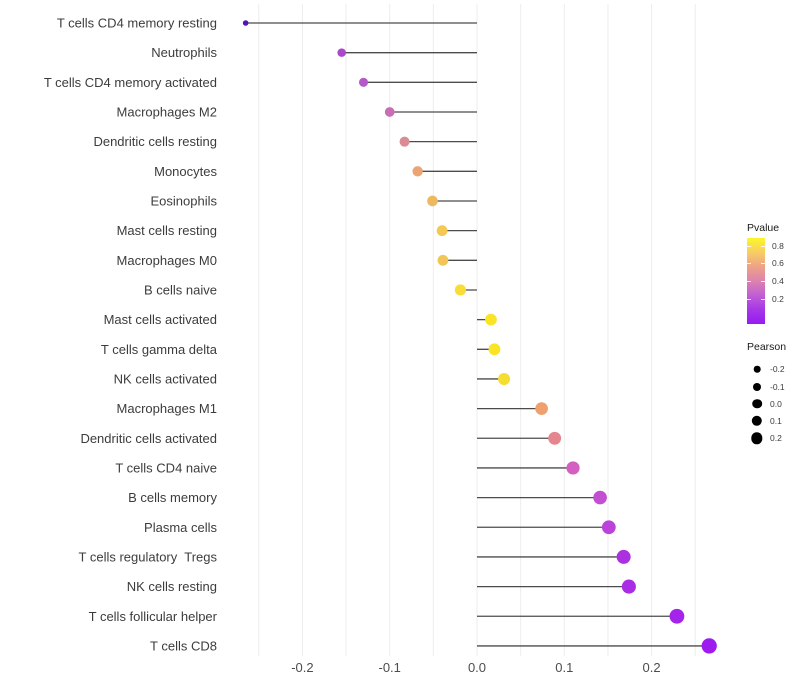 The image size is (800, 700). I want to click on pvalue-legend-title: Pvalue, so click(763, 228).